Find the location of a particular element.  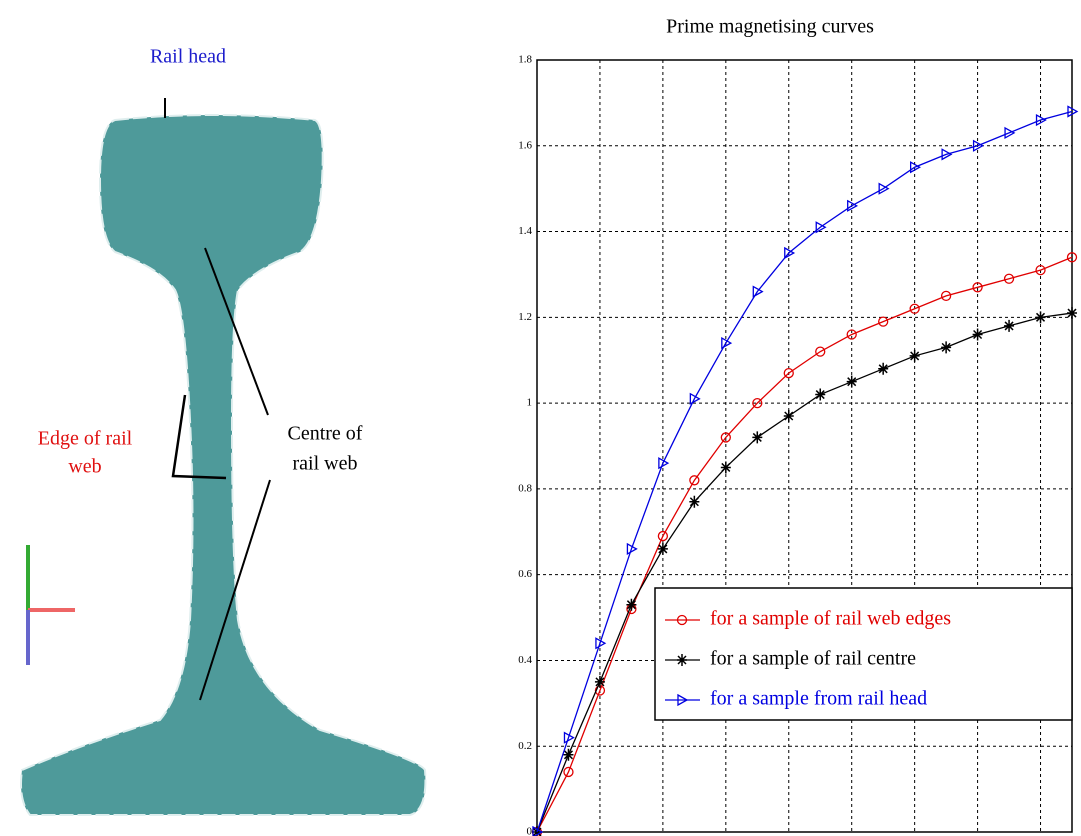

y-tick-label: 0.4 is located at coordinates (525, 660).